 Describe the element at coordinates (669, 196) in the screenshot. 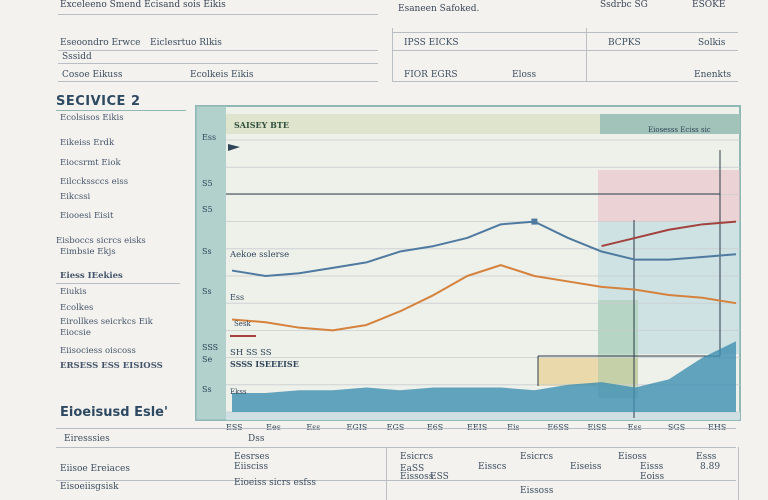

I see `chart-pink-panel` at that location.